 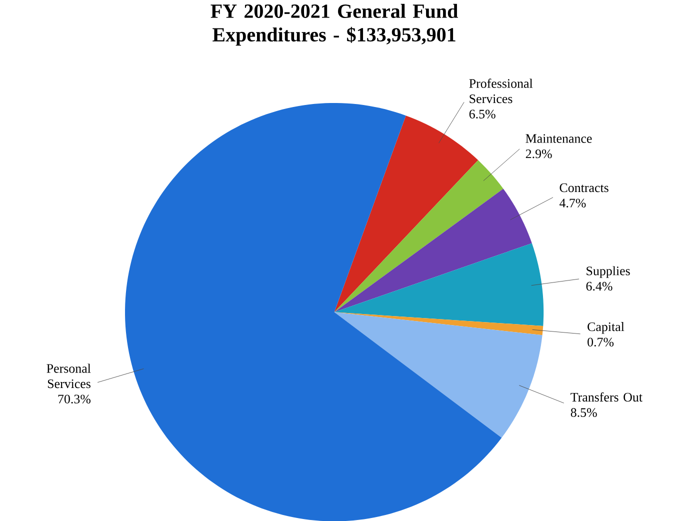 I want to click on slice-label: Supplies, so click(x=608, y=272).